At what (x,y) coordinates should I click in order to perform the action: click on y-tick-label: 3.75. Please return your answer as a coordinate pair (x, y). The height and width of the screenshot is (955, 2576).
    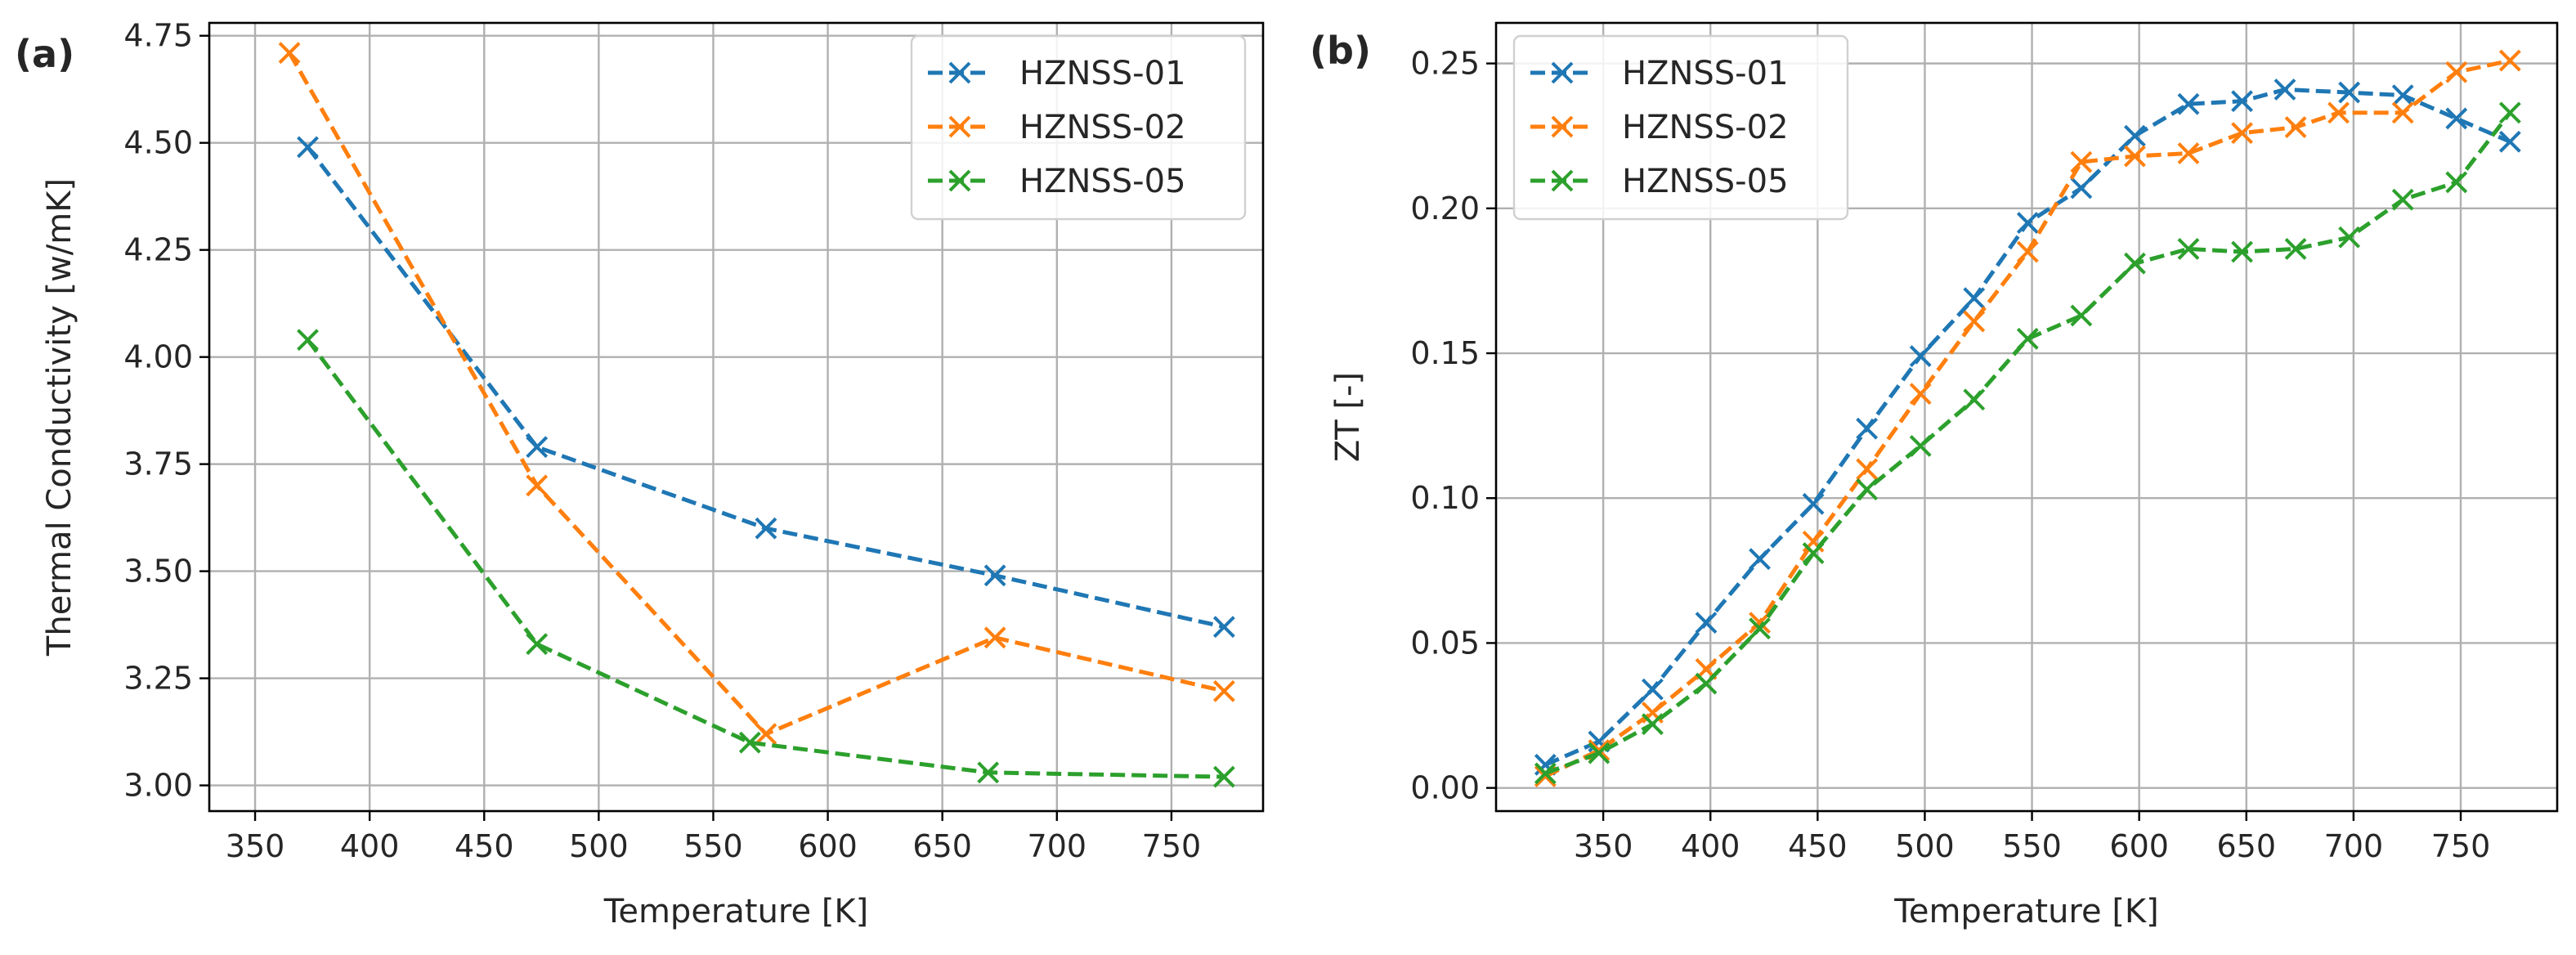
    Looking at the image, I should click on (158, 464).